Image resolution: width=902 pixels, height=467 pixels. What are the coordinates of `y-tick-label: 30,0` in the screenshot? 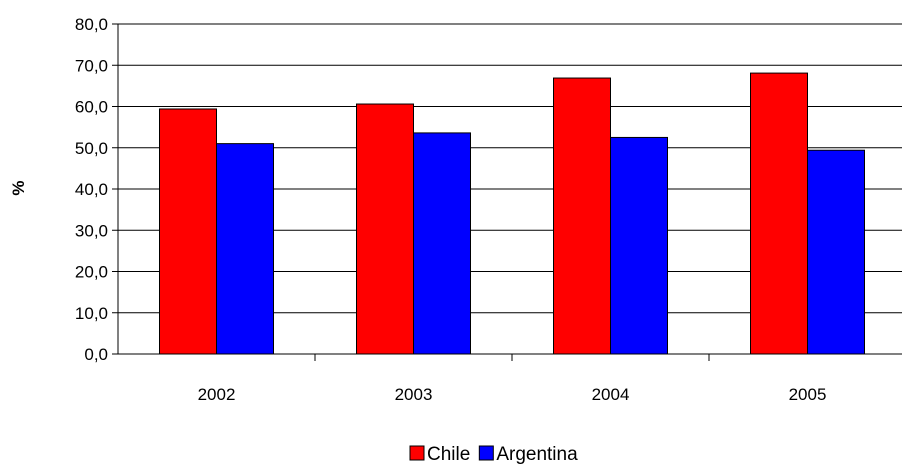 It's located at (91, 230).